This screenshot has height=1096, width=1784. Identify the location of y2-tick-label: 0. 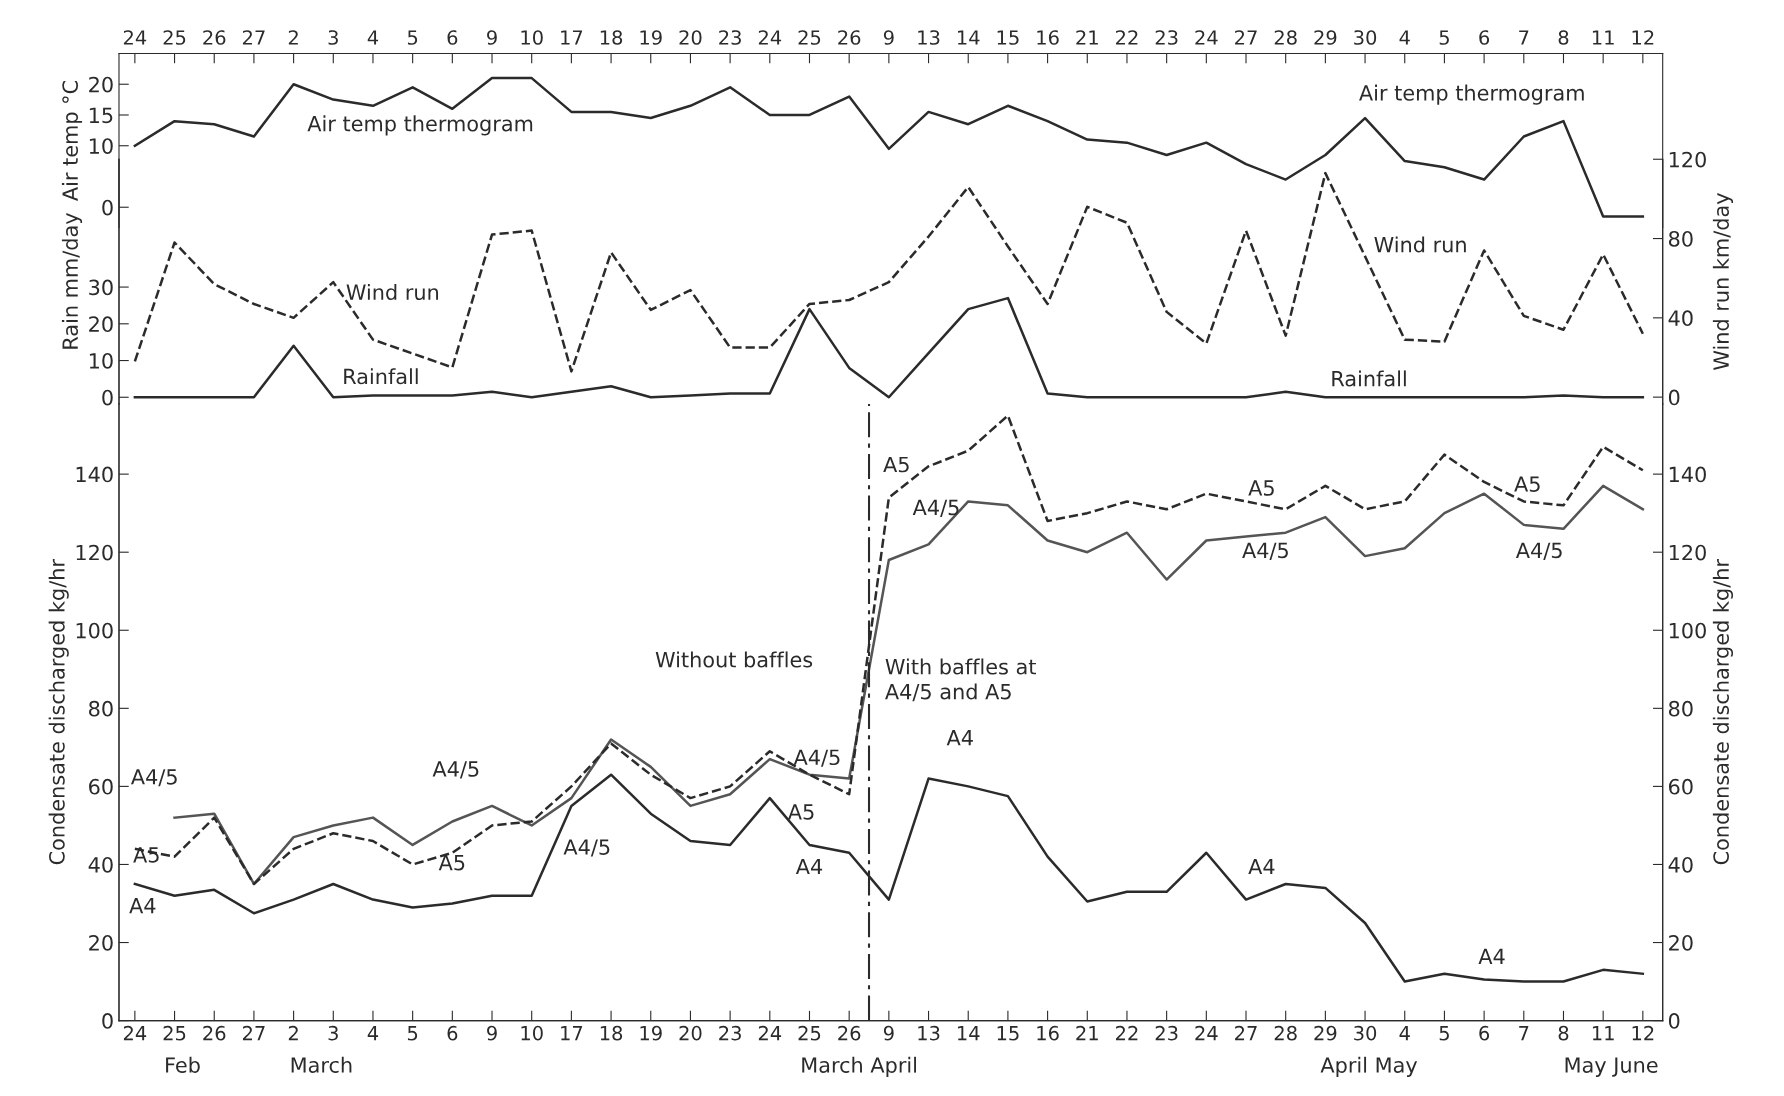
(1674, 397).